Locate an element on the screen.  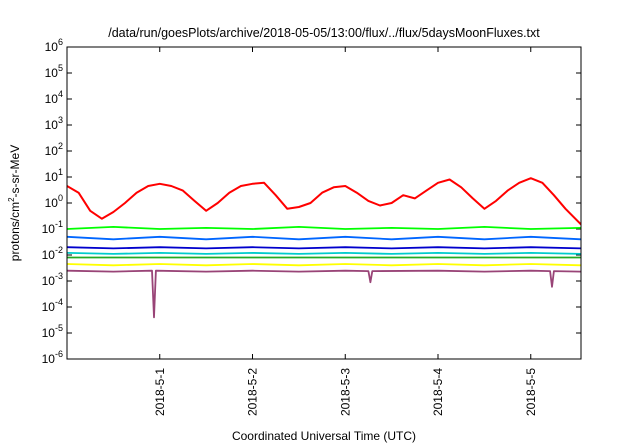
y-tick-label: 10⁻⁵ is located at coordinates (52, 331).